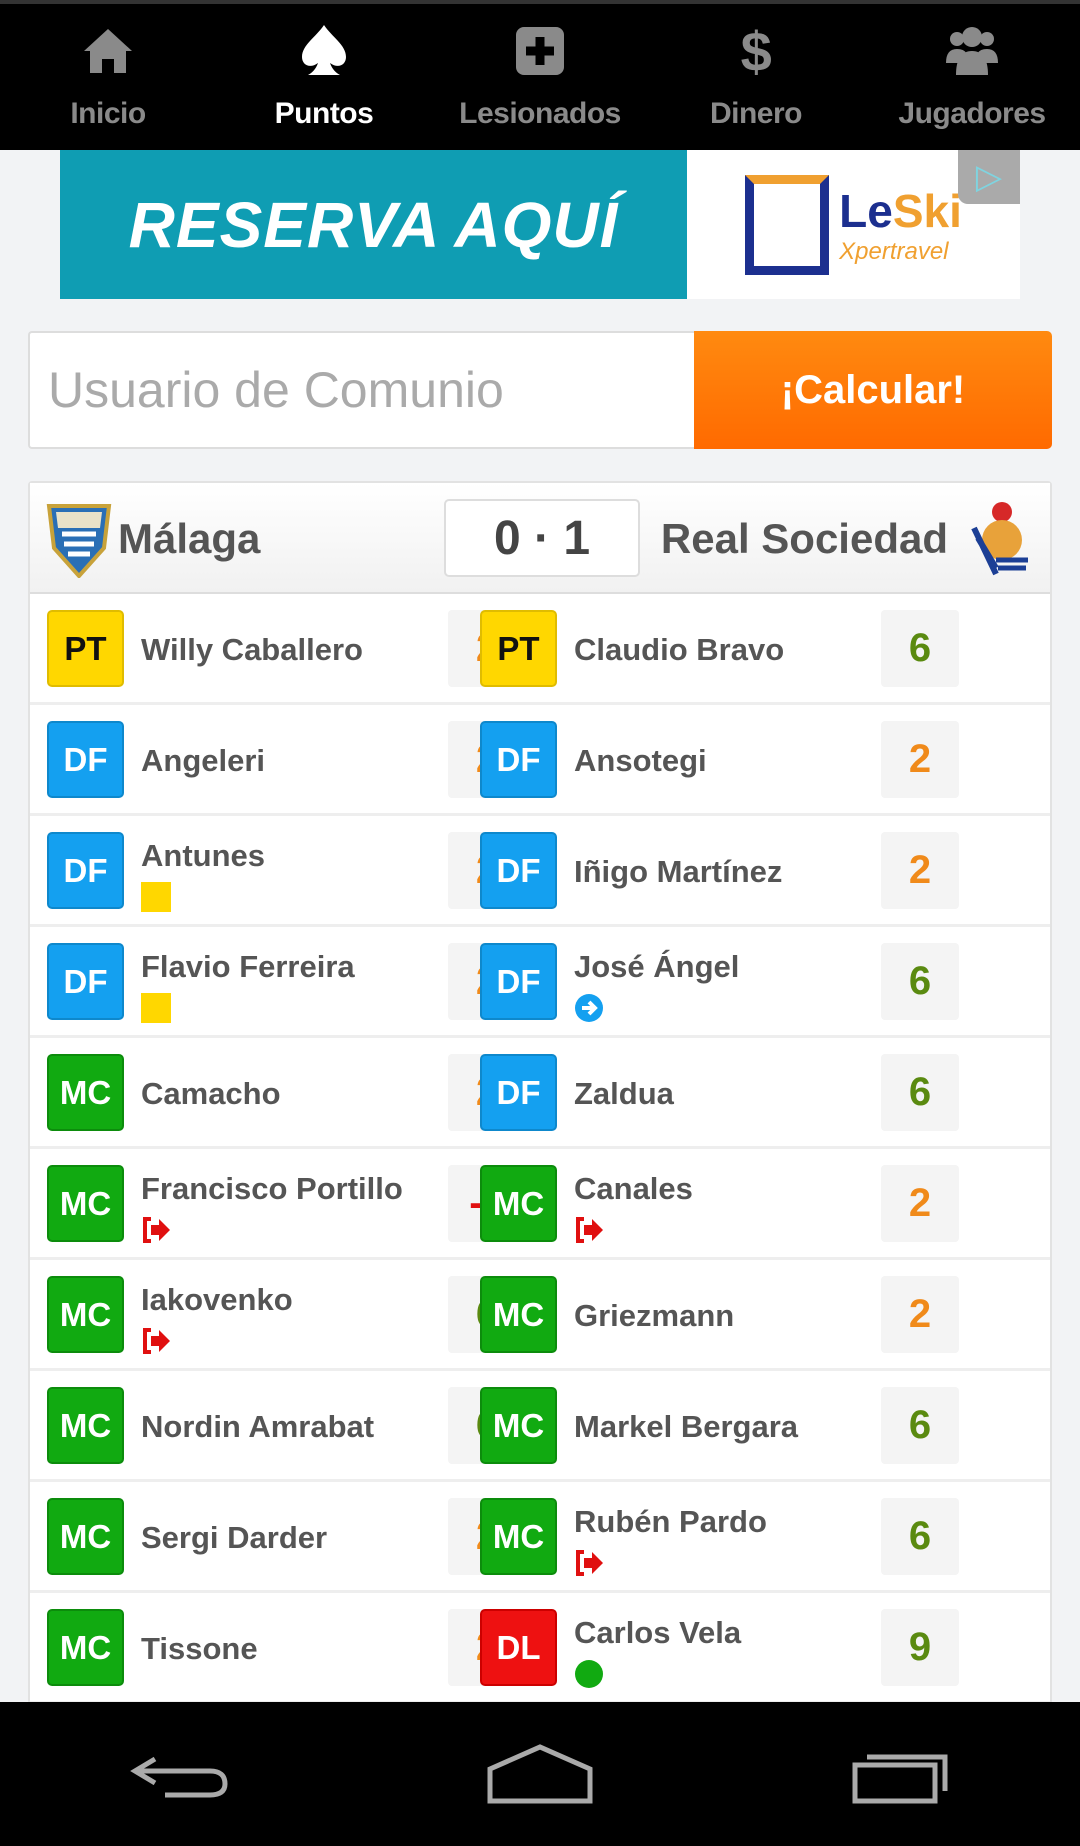 The width and height of the screenshot is (1080, 1846). I want to click on player-name: Griezmann, so click(654, 1315).